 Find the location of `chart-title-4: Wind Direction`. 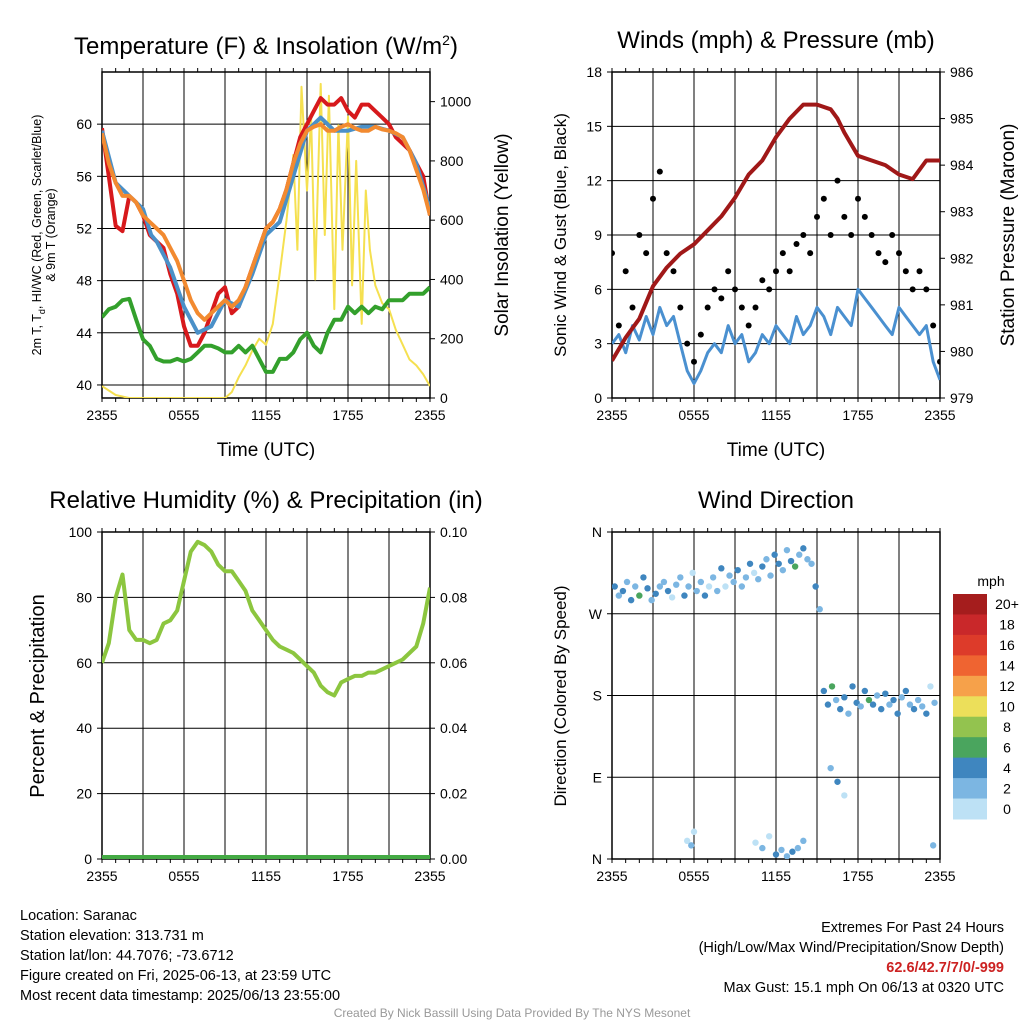

chart-title-4: Wind Direction is located at coordinates (776, 500).